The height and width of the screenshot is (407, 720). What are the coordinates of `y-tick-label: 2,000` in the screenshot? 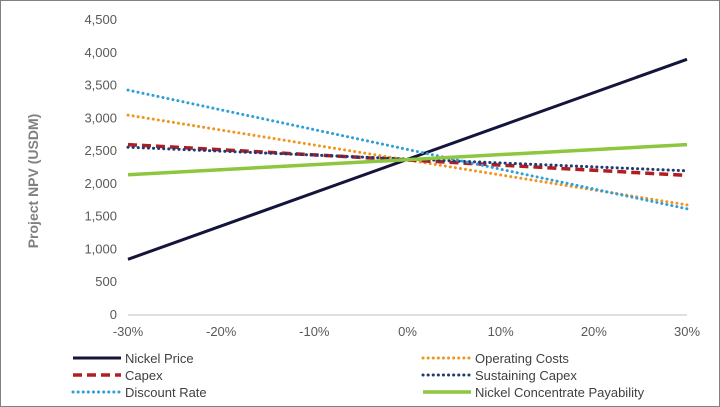 It's located at (100, 183).